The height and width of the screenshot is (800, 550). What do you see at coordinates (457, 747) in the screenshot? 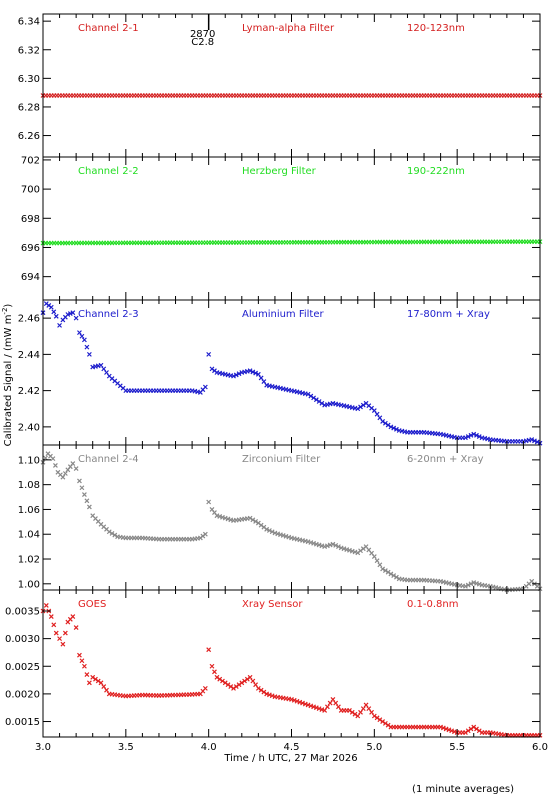
I see `x-tick-label: 5.5` at bounding box center [457, 747].